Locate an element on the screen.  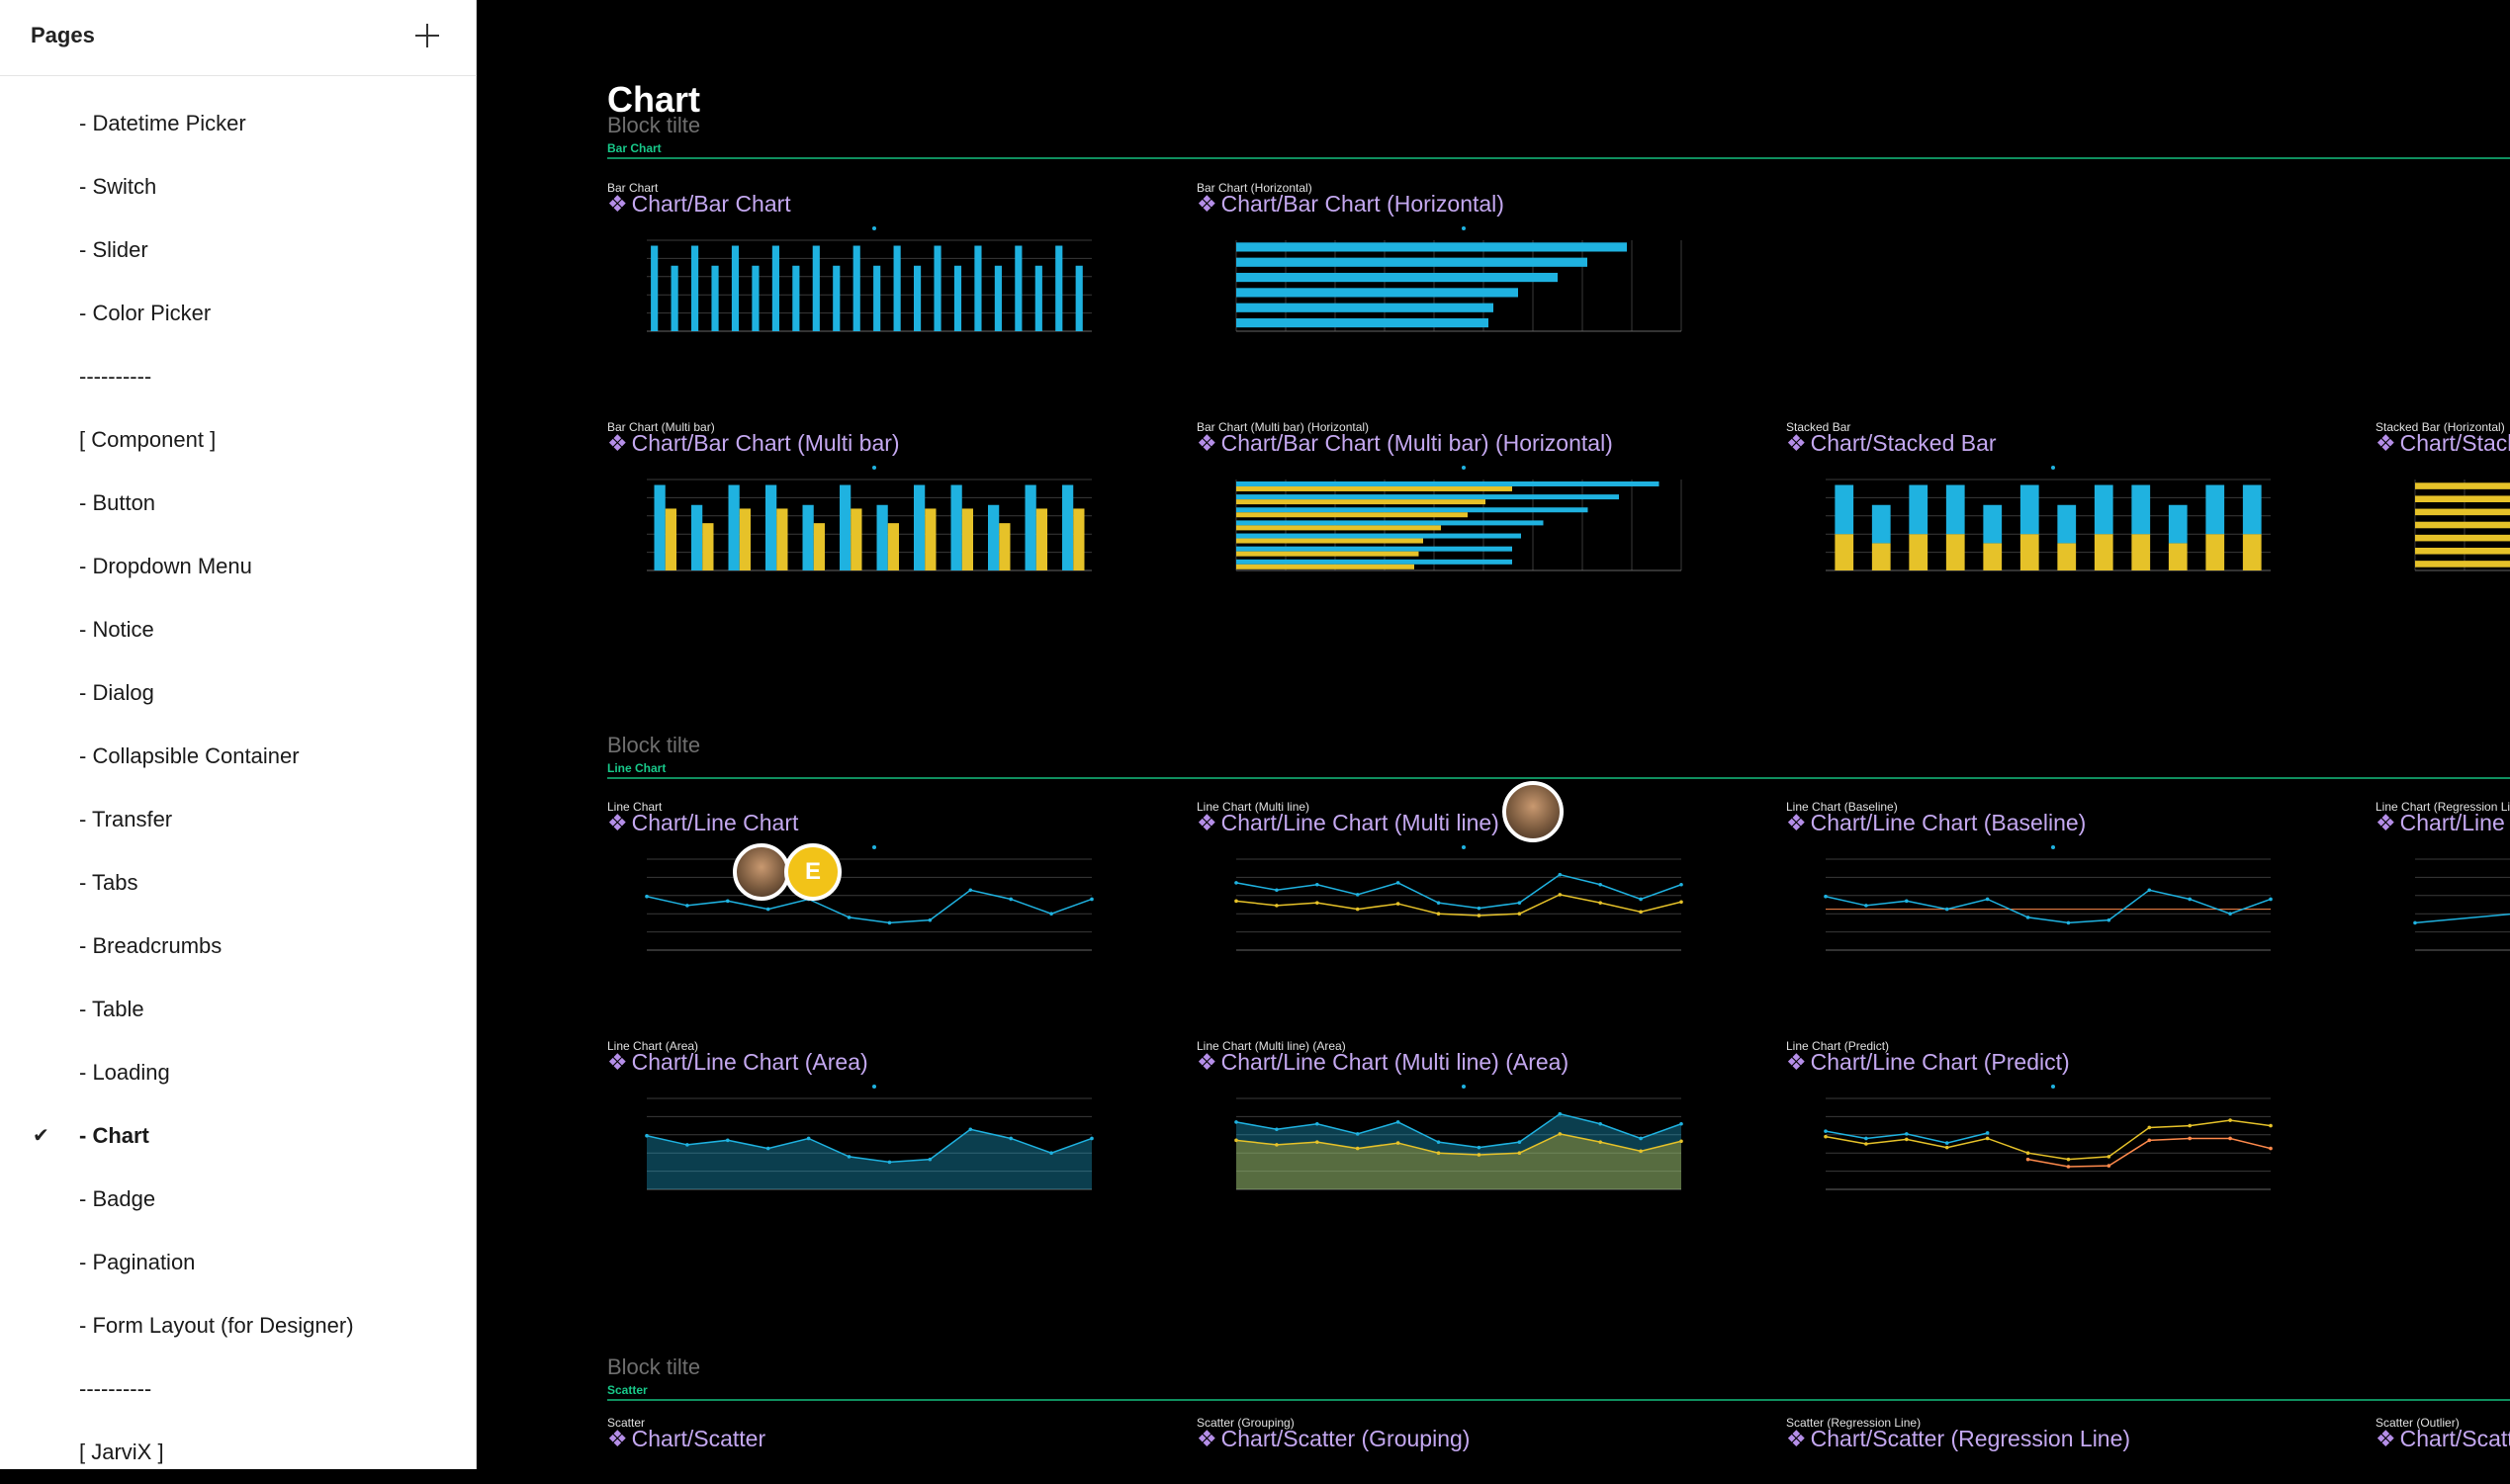
sidebar-item: - Form Layout (for Designer) is located at coordinates (238, 1325).